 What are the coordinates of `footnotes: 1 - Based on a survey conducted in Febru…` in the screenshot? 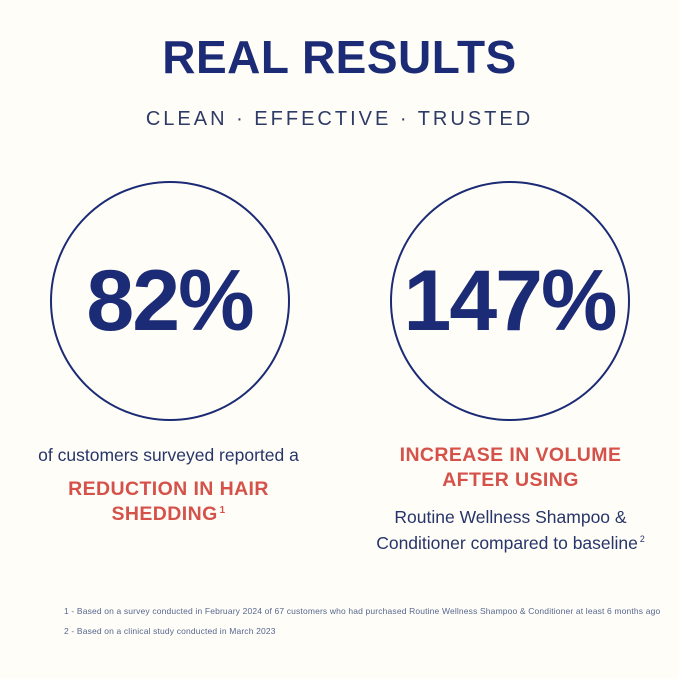 It's located at (362, 626).